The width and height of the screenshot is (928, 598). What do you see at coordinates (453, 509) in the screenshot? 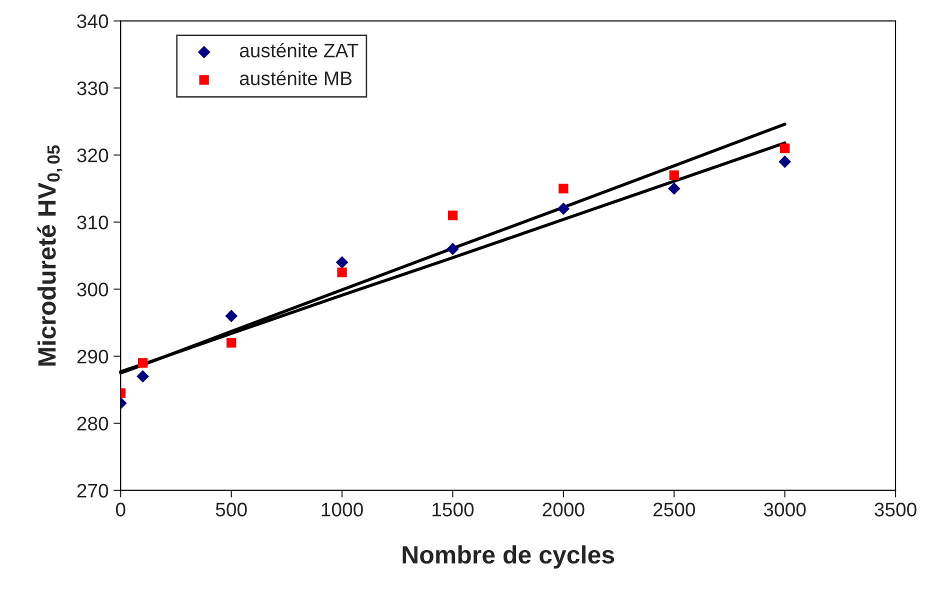
I see `x-tick-label: 1500` at bounding box center [453, 509].